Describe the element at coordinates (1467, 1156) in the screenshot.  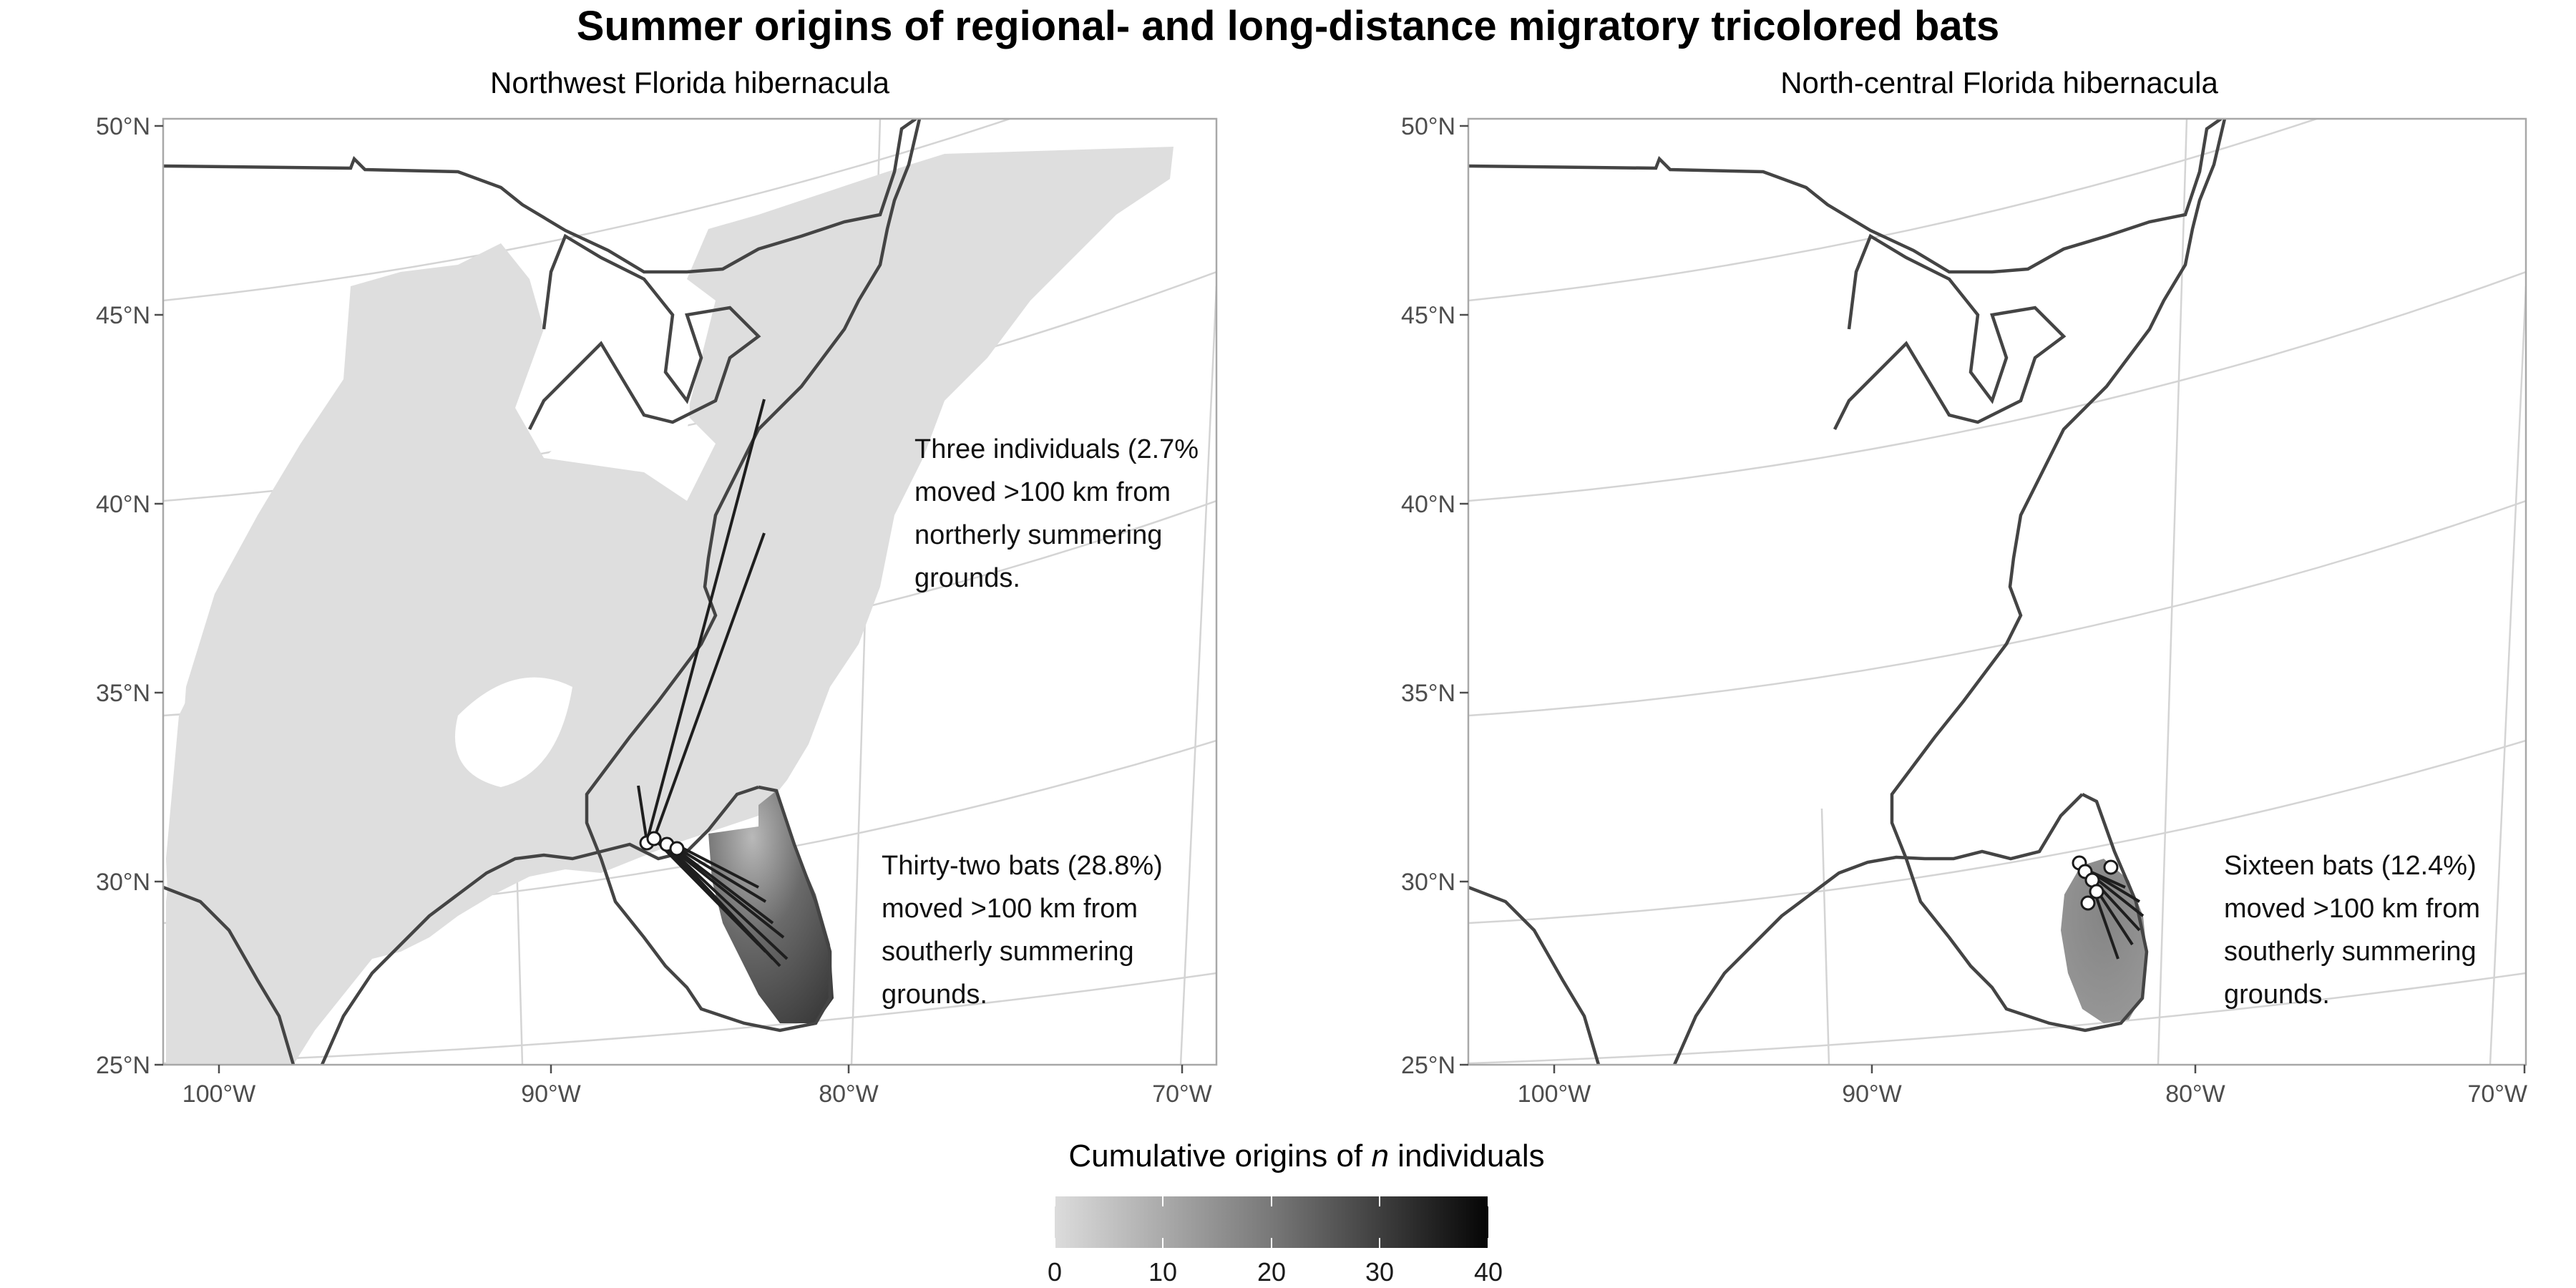
I see `legend-title-suffix: individuals` at that location.